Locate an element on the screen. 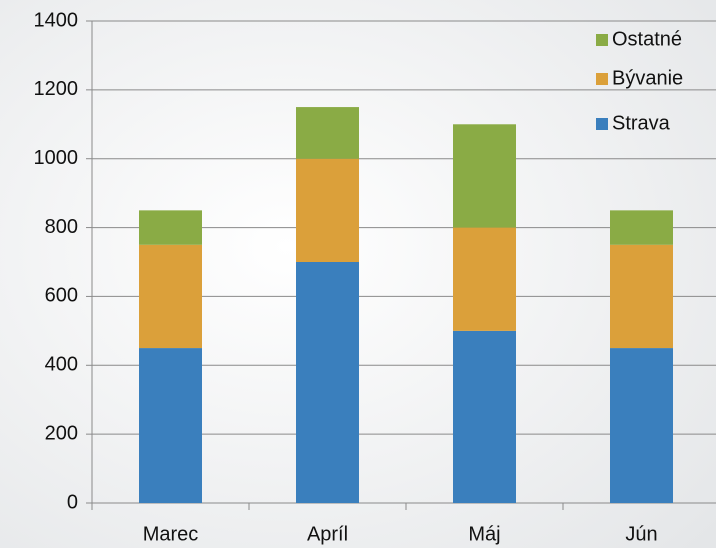 This screenshot has width=716, height=548. y-tick-label: 800 is located at coordinates (61, 227).